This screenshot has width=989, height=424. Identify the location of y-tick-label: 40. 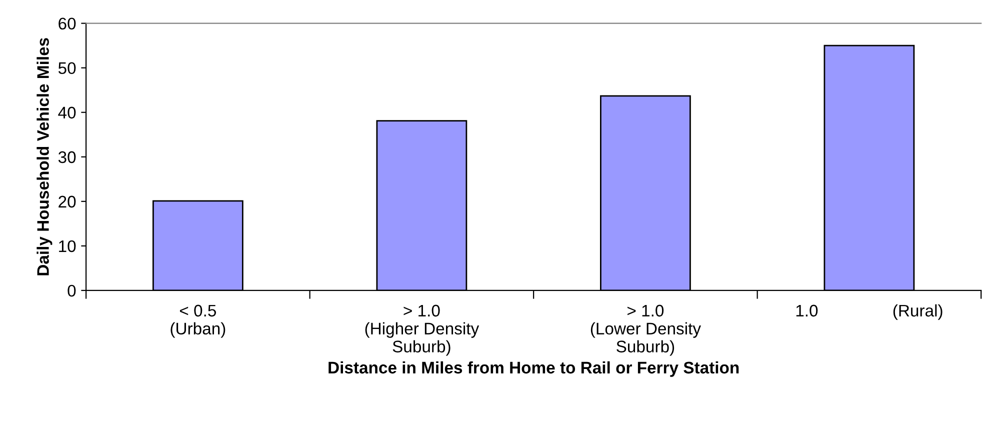
(67, 112).